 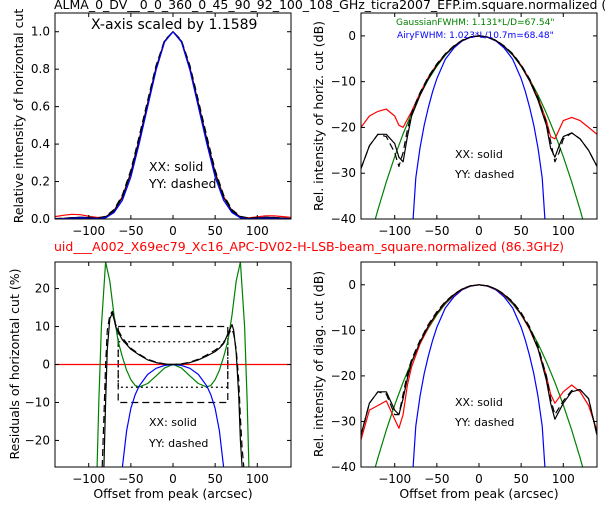 What do you see at coordinates (42, 327) in the screenshot?
I see `y-tick-label: 10` at bounding box center [42, 327].